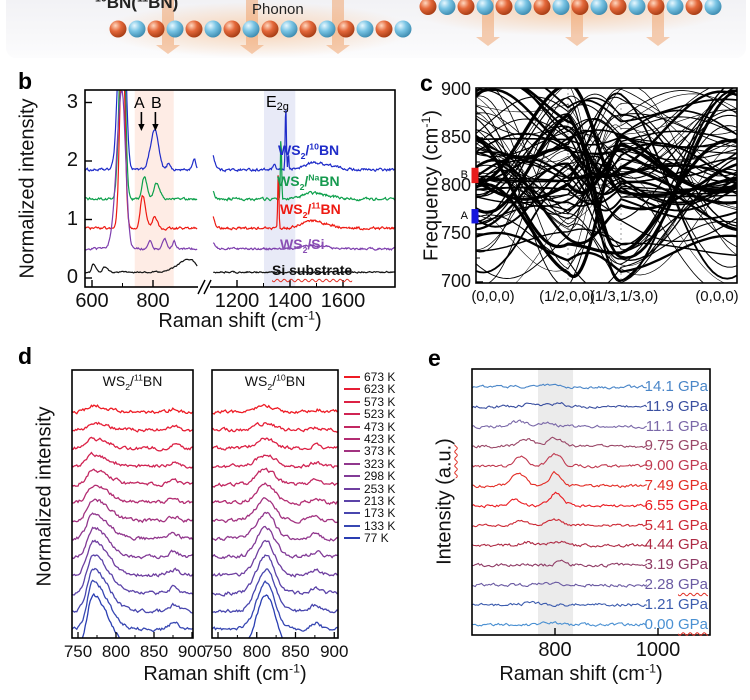 The image size is (750, 700). What do you see at coordinates (676, 445) in the screenshot?
I see `pressure-label: 9.75 GPa` at bounding box center [676, 445].